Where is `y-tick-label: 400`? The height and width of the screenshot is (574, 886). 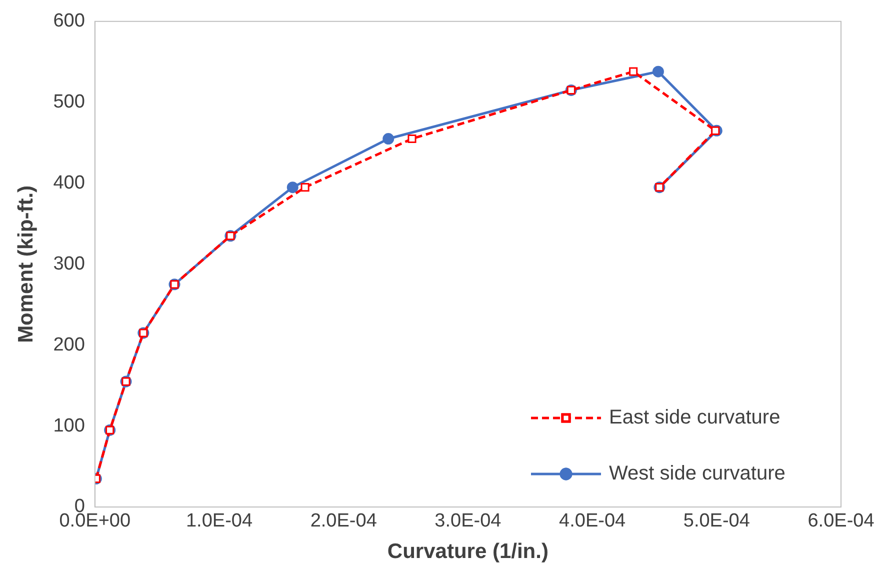
y-tick-label: 400 is located at coordinates (69, 183).